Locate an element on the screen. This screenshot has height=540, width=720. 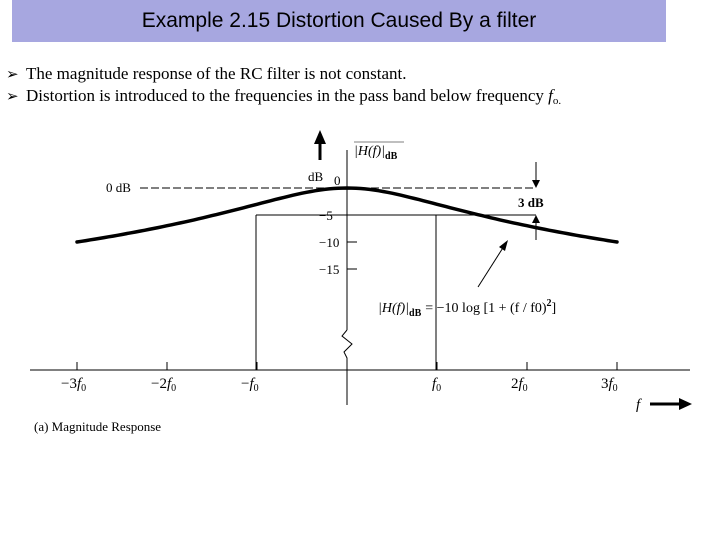
three-db-arrow-top-head is located at coordinates (536, 184).